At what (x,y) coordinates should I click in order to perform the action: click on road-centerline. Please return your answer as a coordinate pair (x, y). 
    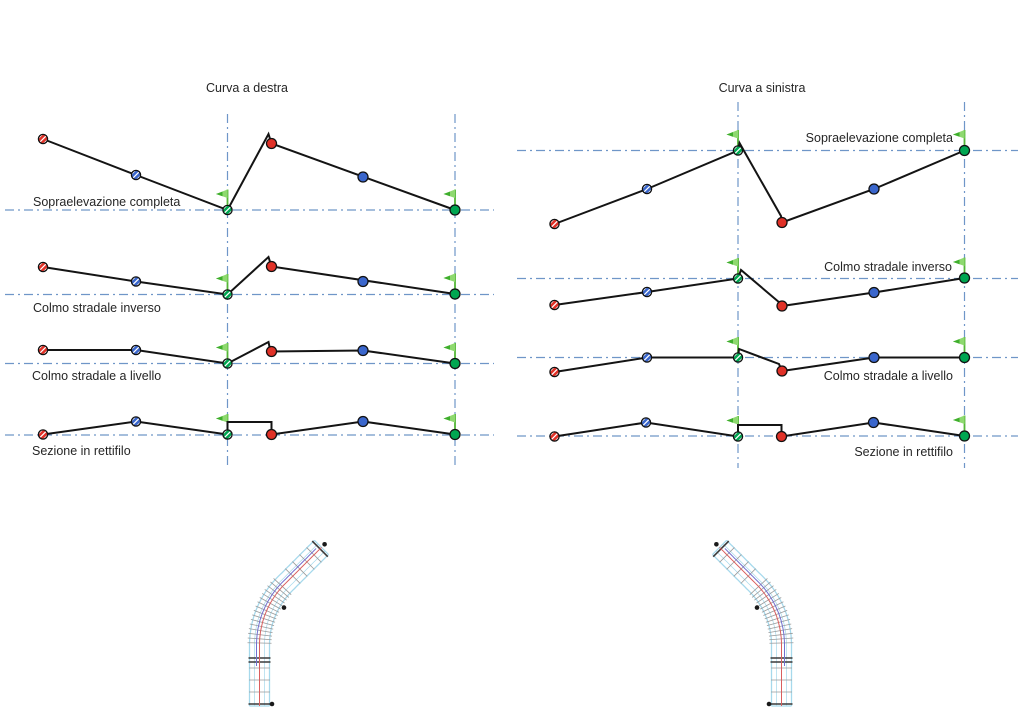
    Looking at the image, I should click on (290, 626).